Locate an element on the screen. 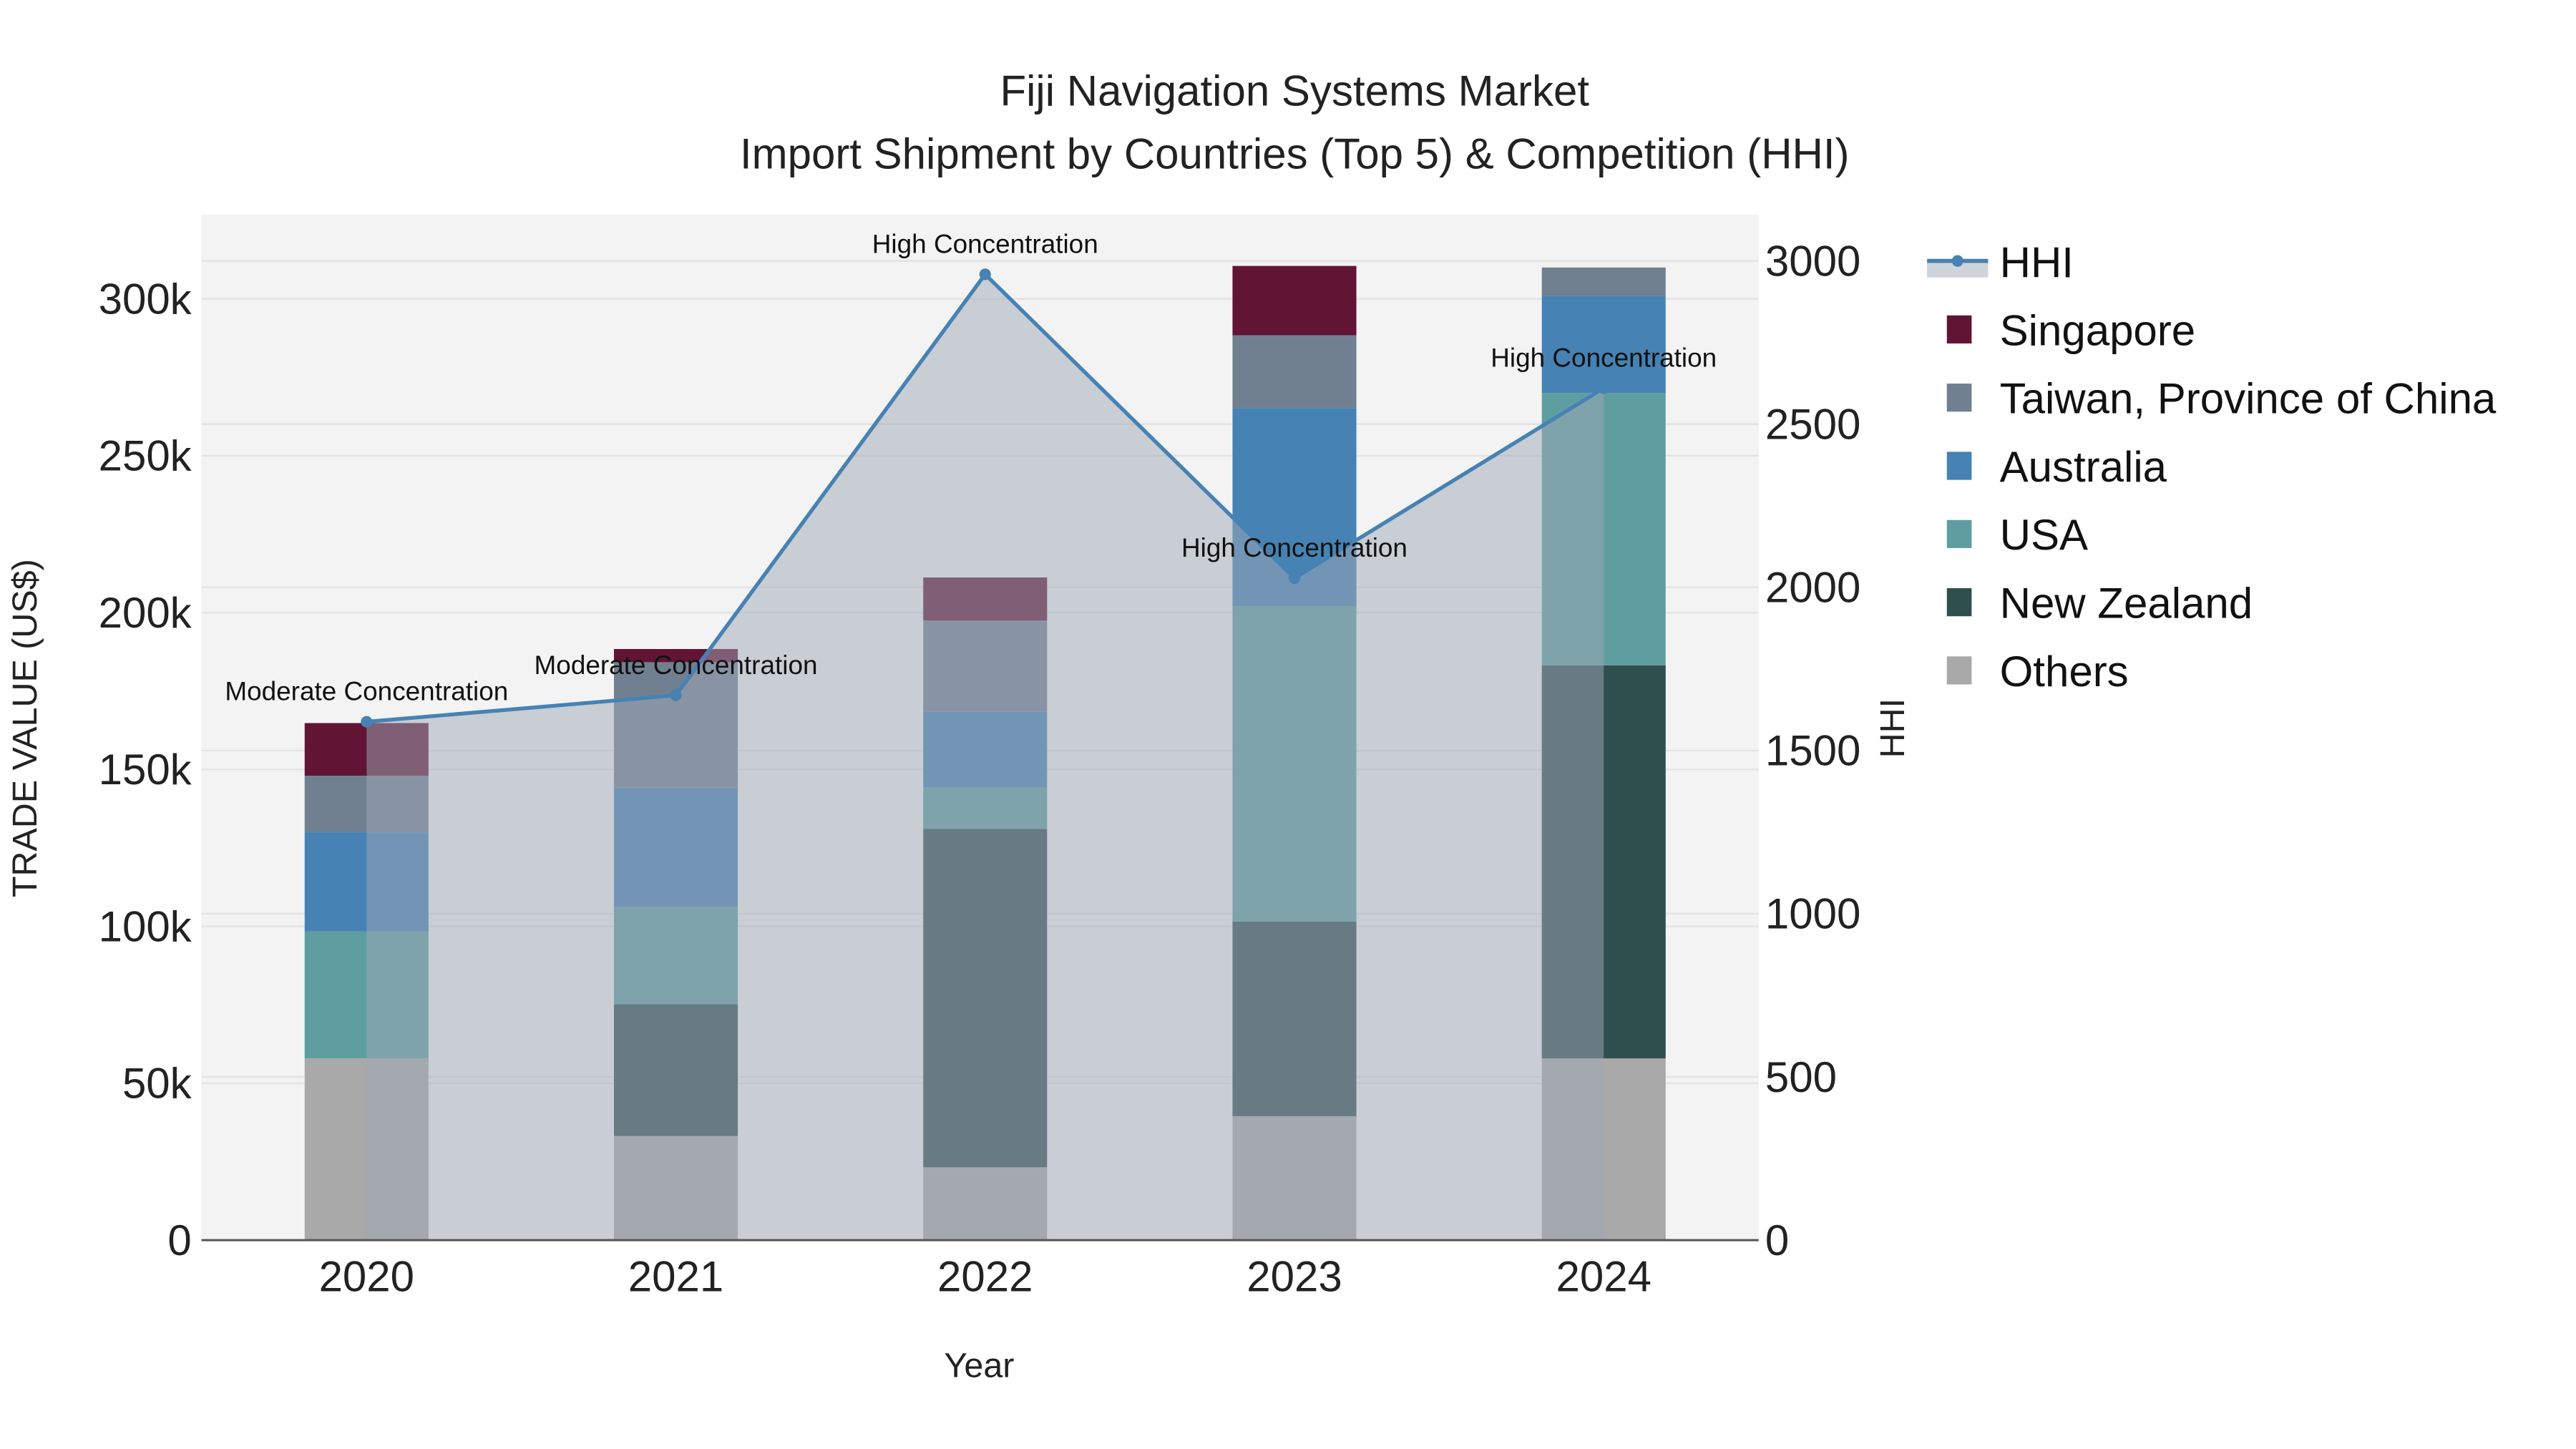  y-tick-label: 150k is located at coordinates (145, 770).